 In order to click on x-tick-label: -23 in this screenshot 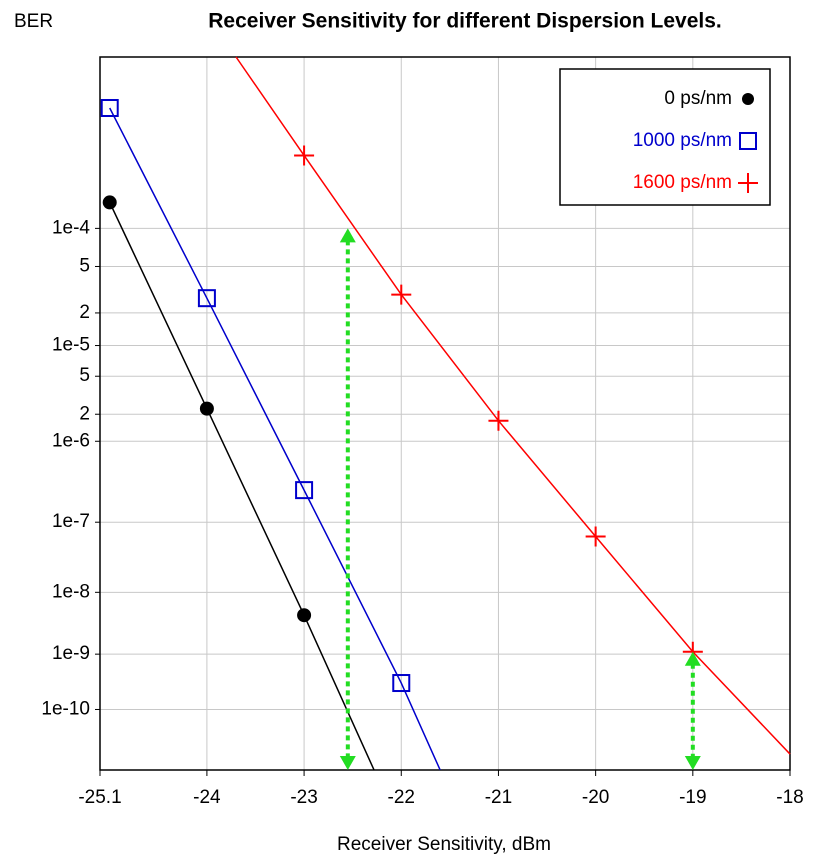, I will do `click(303, 797)`.